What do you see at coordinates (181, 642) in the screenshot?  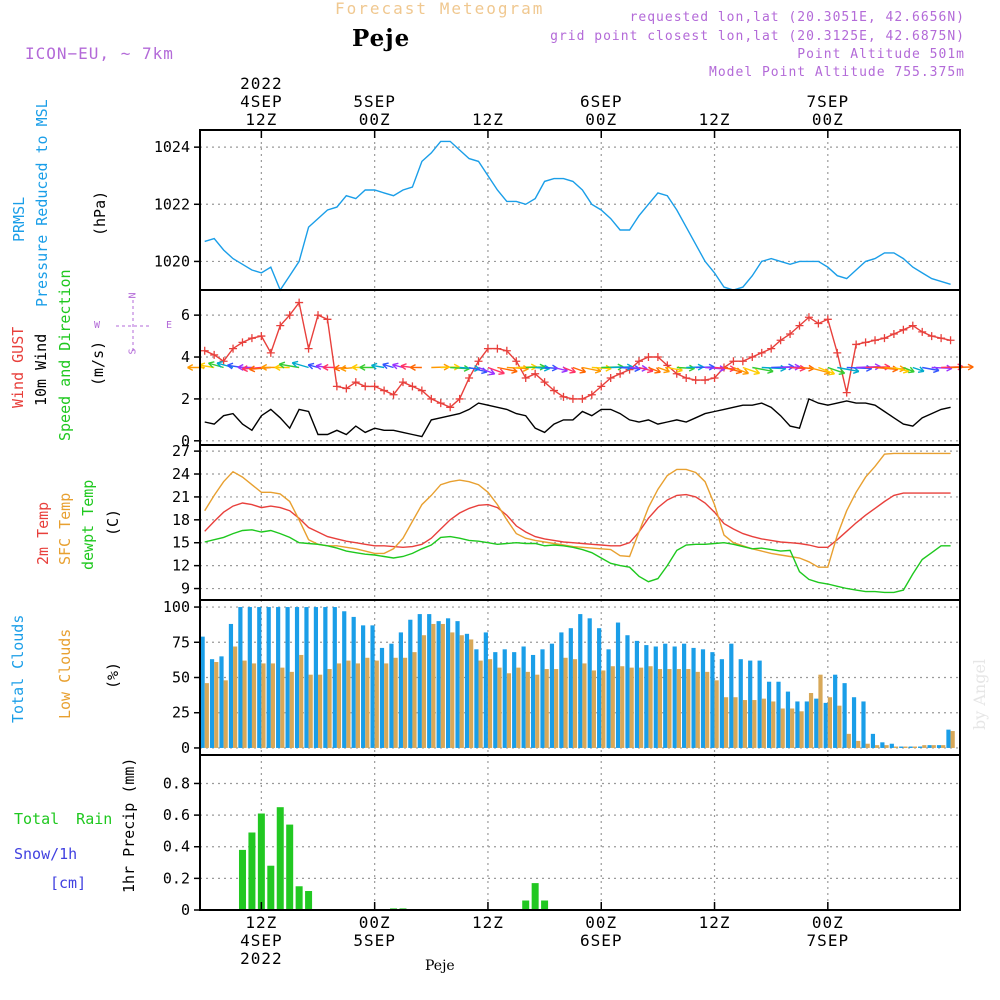 I see `y-tick-label: 75` at bounding box center [181, 642].